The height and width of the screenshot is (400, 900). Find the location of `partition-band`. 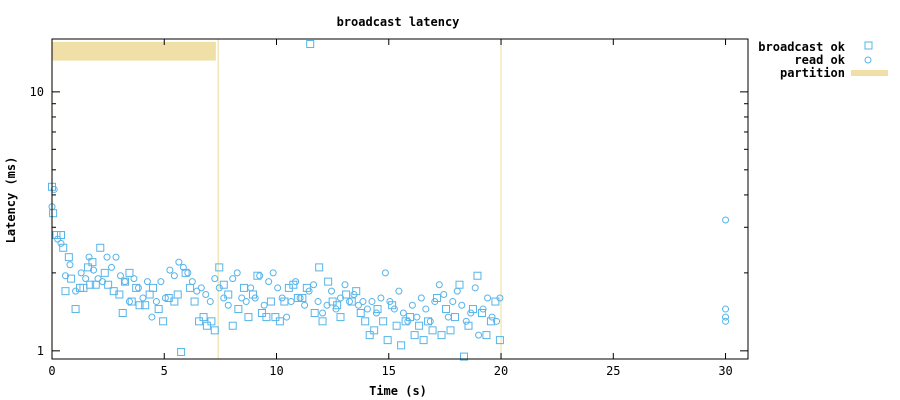

partition-band is located at coordinates (134, 51).